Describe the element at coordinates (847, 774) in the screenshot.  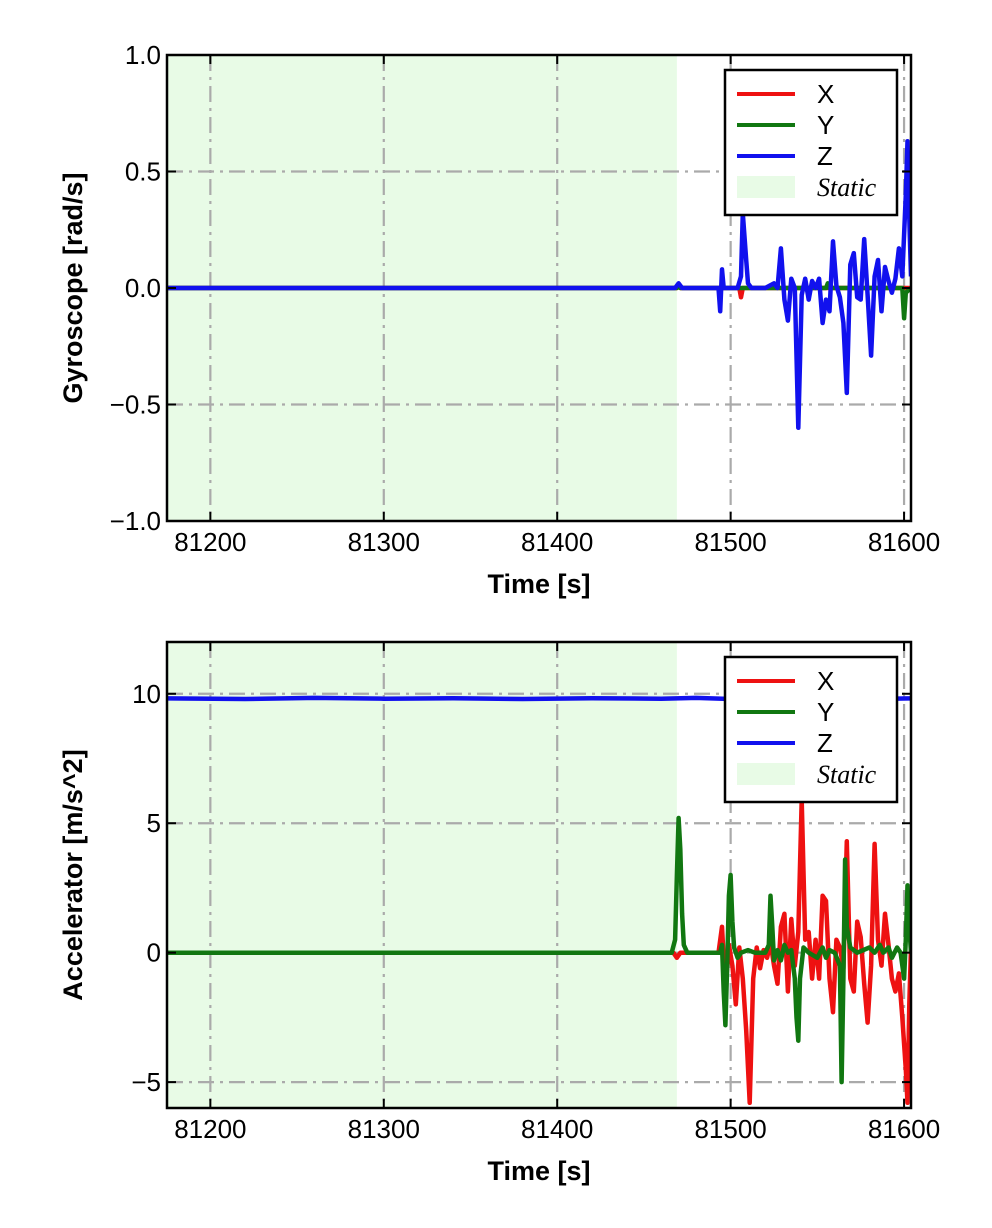
I see `accelerator-legend-static-label: Static` at that location.